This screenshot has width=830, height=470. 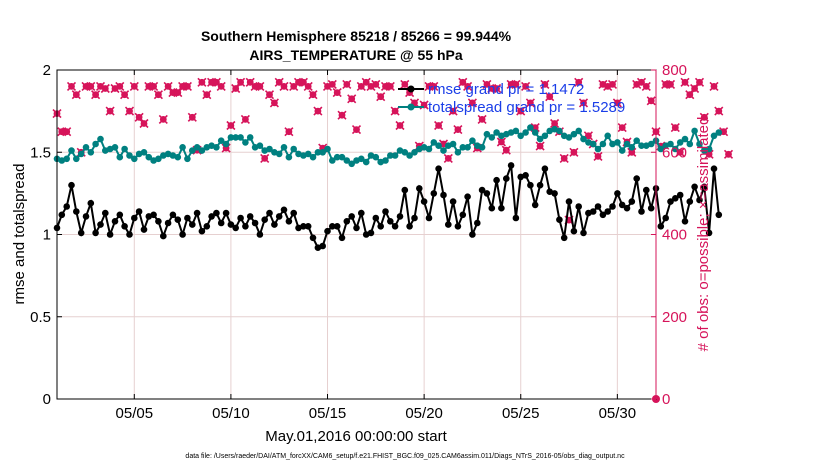 I want to click on y-left-tick-label: 2, so click(x=47, y=70).